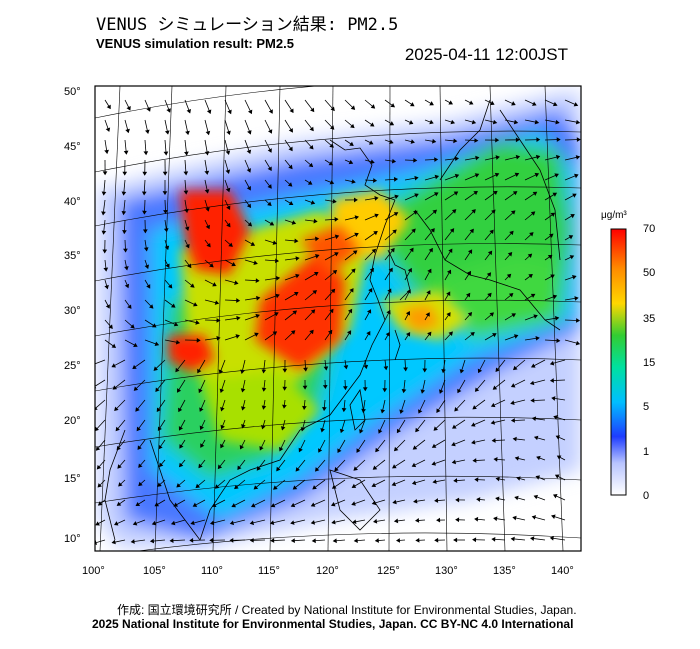 The image size is (700, 649). Describe the element at coordinates (646, 407) in the screenshot. I see `colorbar-label: 5` at that location.